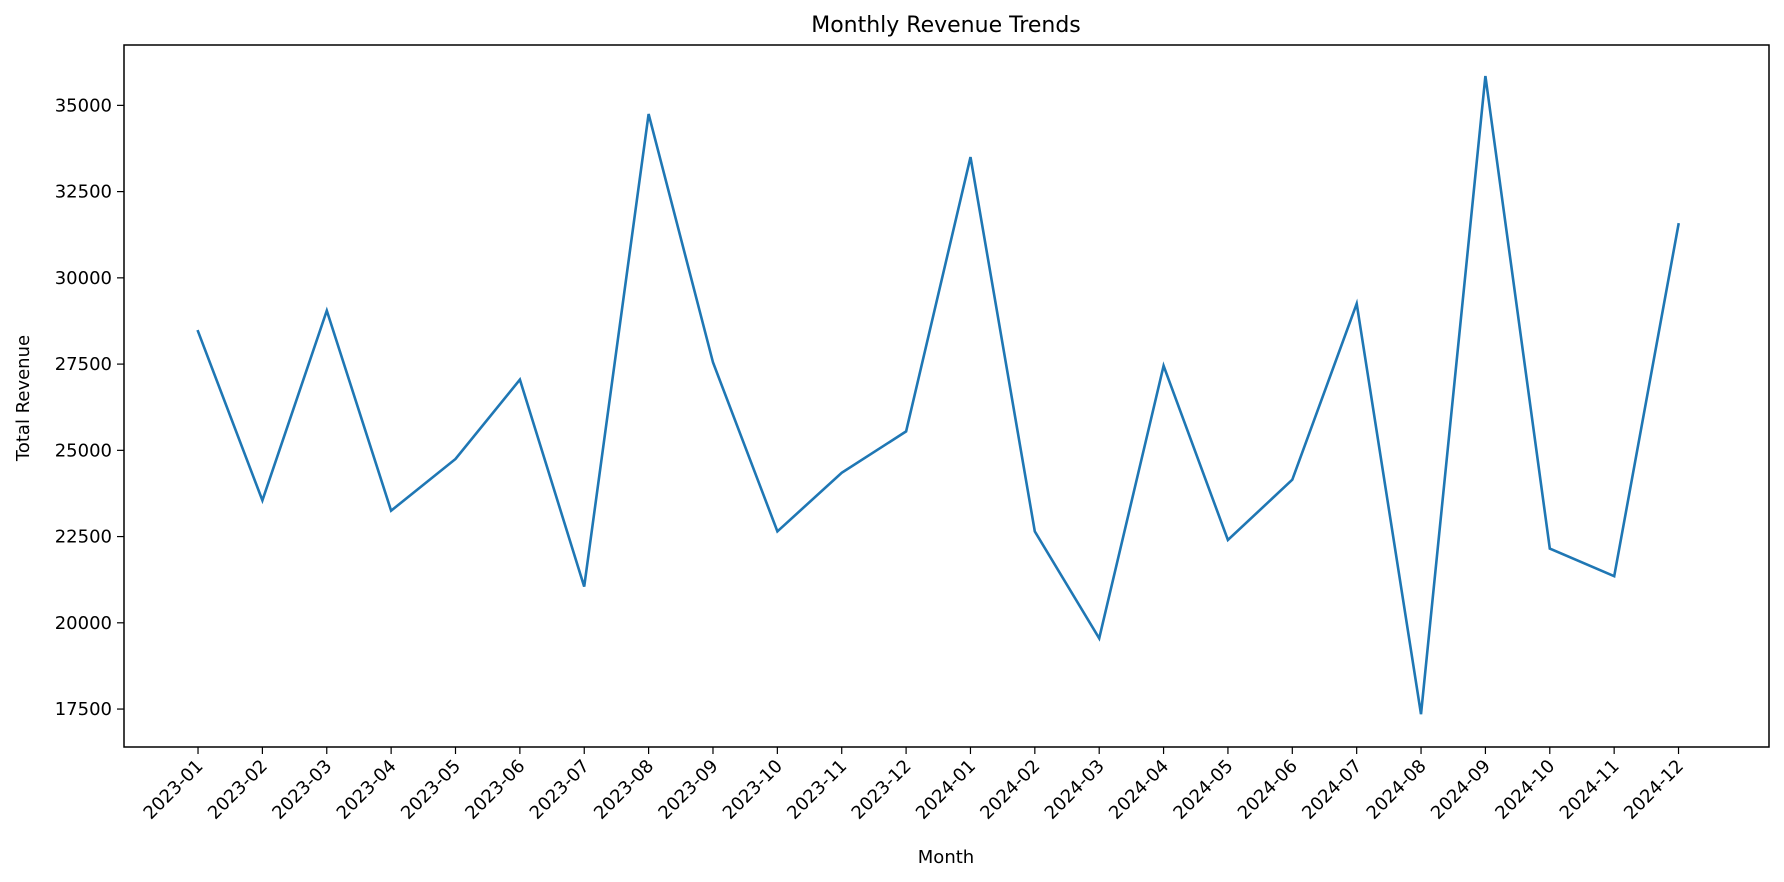 This screenshot has height=882, width=1784. I want to click on y-tick-label: 22500, so click(83, 537).